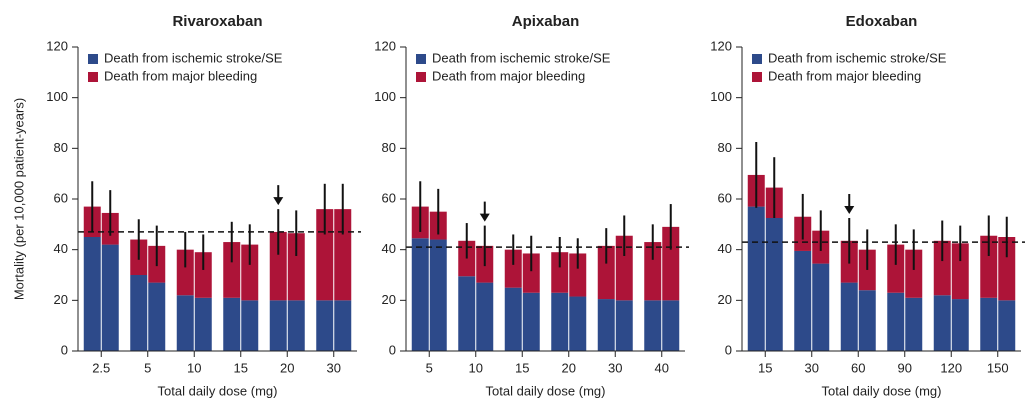 The width and height of the screenshot is (1028, 415). Describe the element at coordinates (429, 367) in the screenshot. I see `x-tick-label: 5` at that location.